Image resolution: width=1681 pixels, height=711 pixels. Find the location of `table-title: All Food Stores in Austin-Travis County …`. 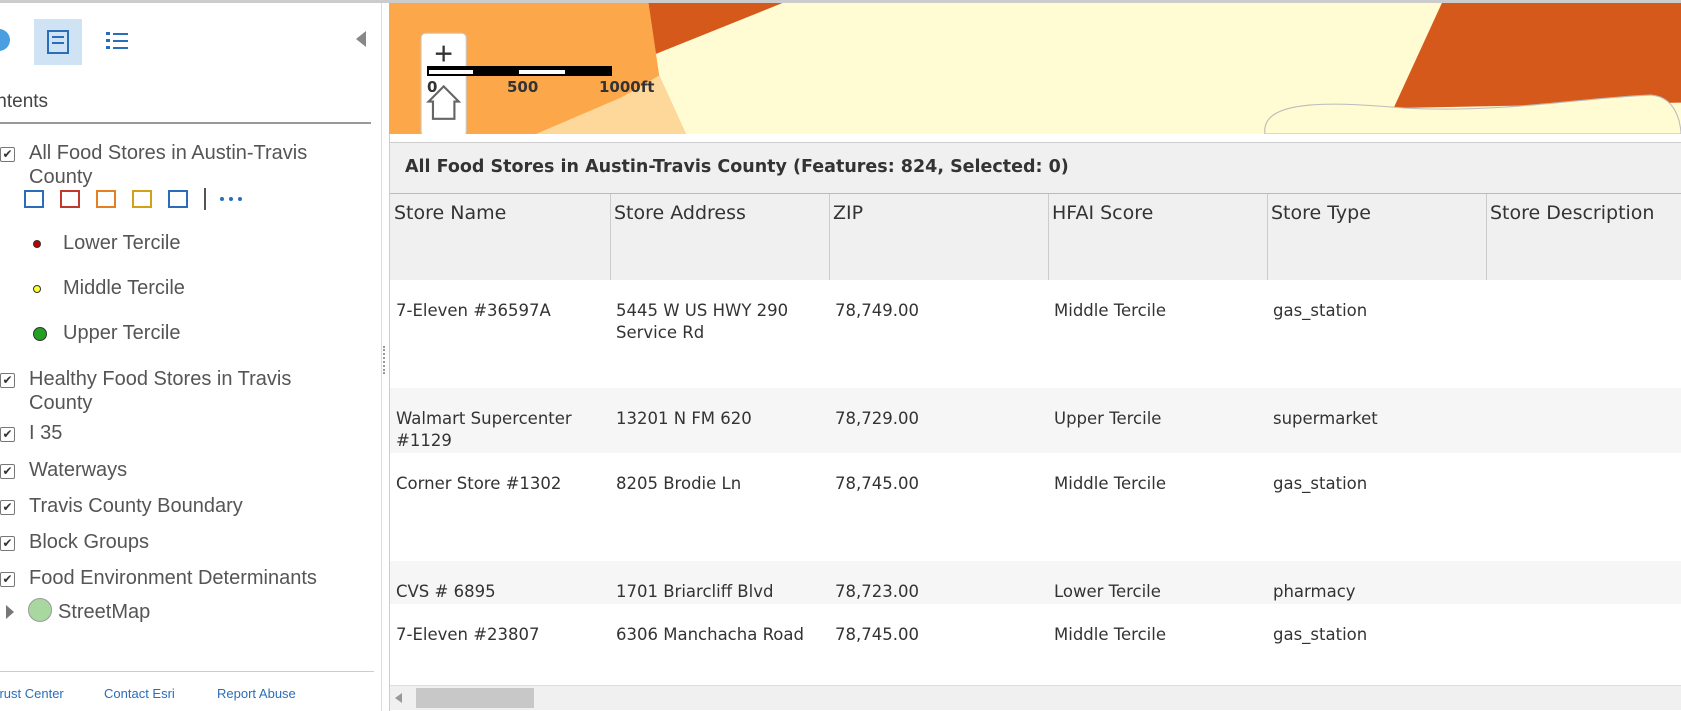

table-title: All Food Stores in Austin-Travis County … is located at coordinates (737, 167).